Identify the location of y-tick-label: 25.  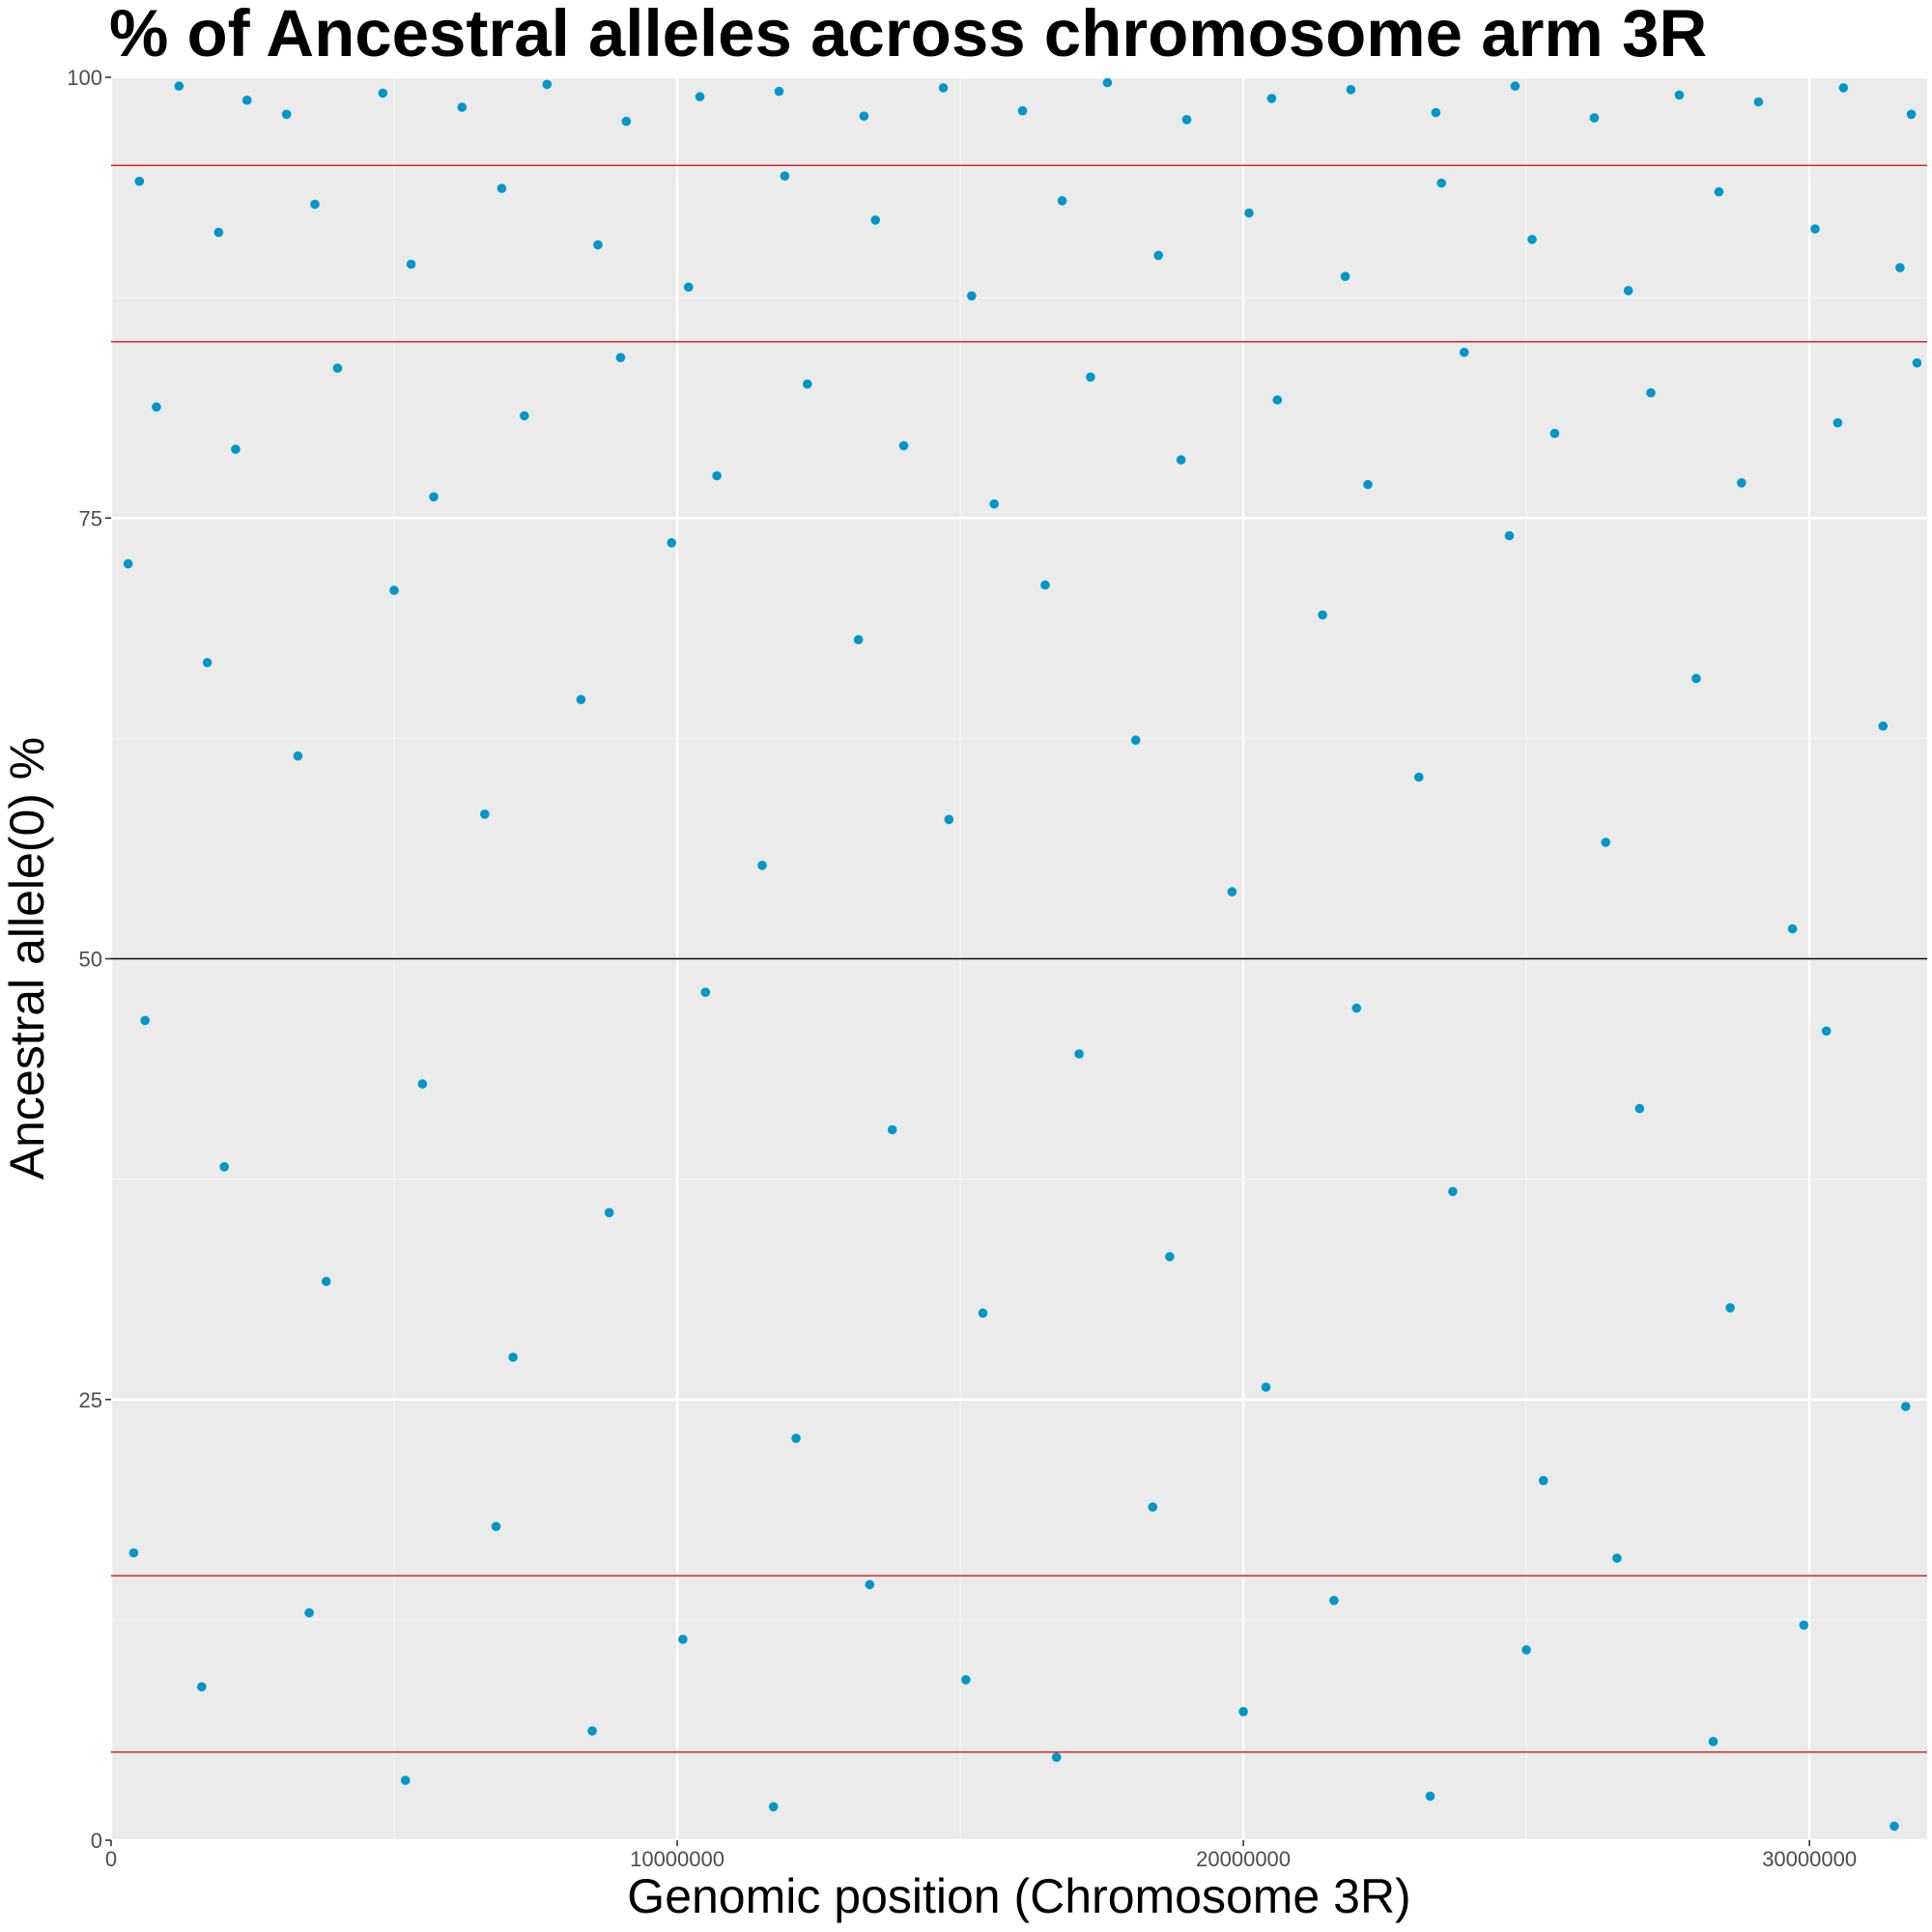
(90, 1400).